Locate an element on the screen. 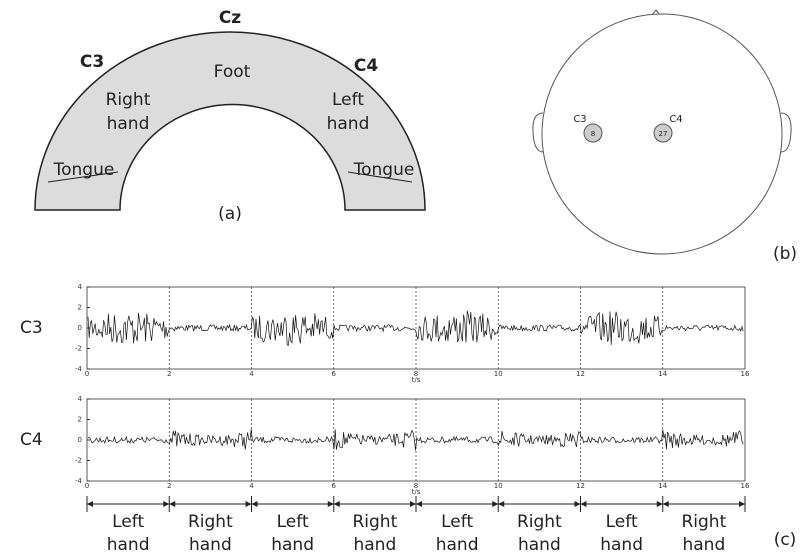 The width and height of the screenshot is (801, 557). caption: (a) is located at coordinates (230, 214).